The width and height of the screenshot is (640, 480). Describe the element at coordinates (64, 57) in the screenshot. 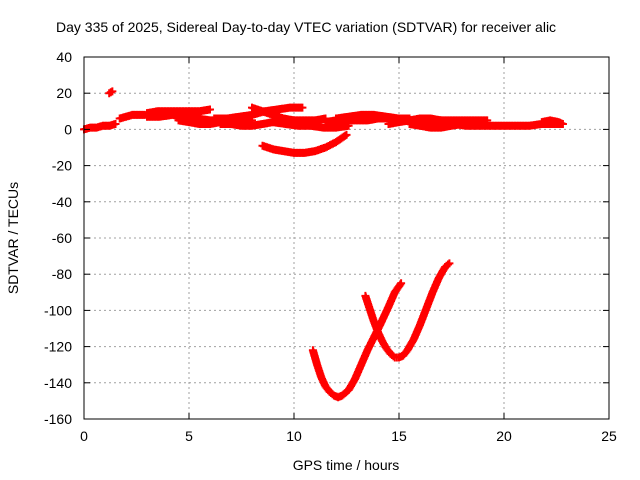

I see `y-tick-label: 40` at that location.